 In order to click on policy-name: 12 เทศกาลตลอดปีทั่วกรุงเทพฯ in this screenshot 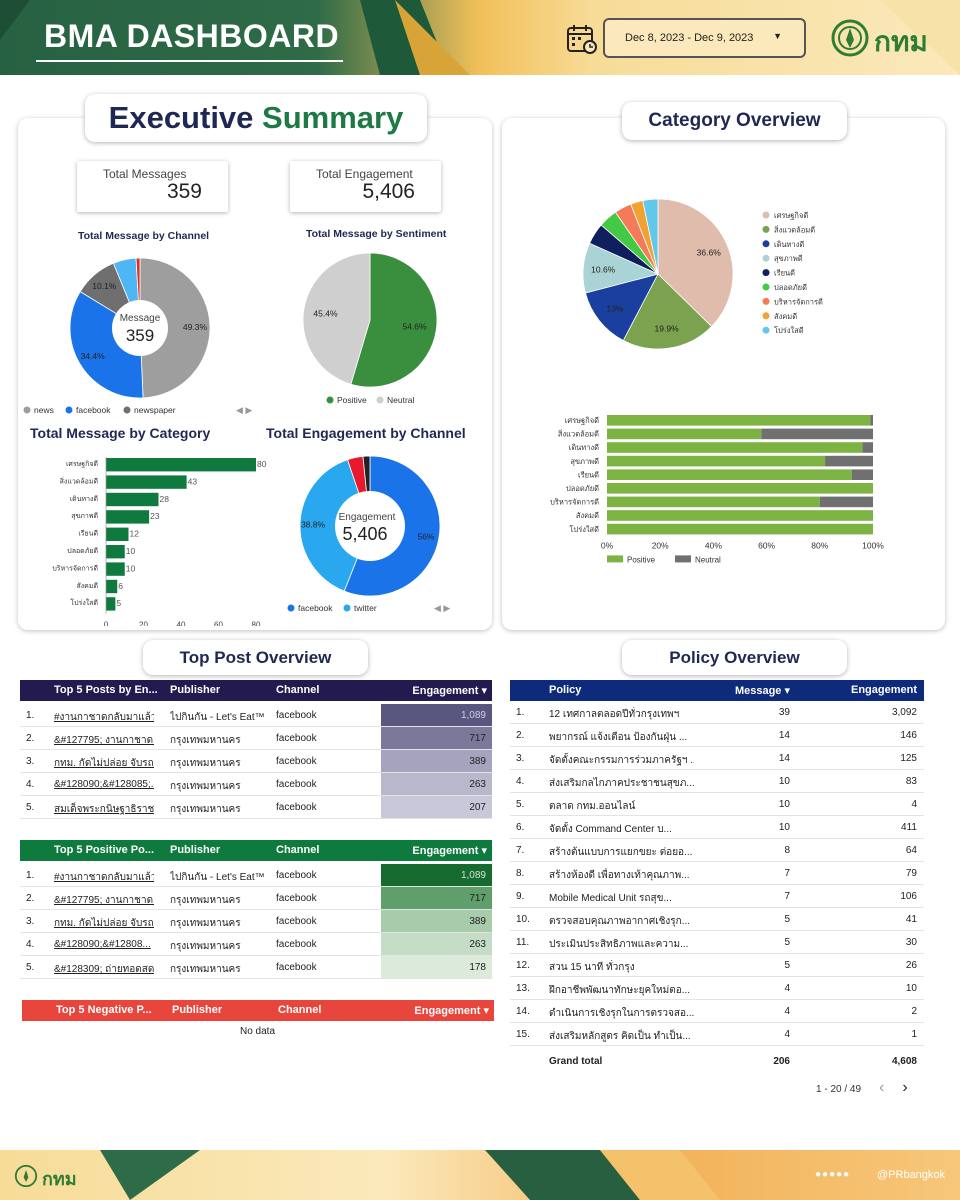, I will do `click(614, 714)`.